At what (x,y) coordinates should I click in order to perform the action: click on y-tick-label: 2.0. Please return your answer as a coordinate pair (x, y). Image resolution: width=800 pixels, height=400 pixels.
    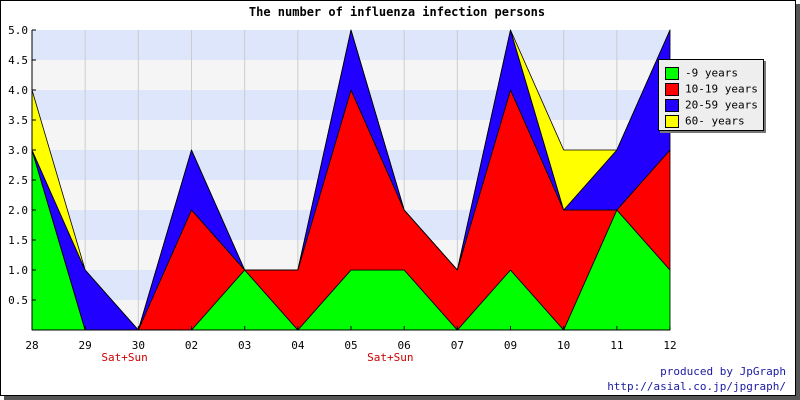
    Looking at the image, I should click on (18, 210).